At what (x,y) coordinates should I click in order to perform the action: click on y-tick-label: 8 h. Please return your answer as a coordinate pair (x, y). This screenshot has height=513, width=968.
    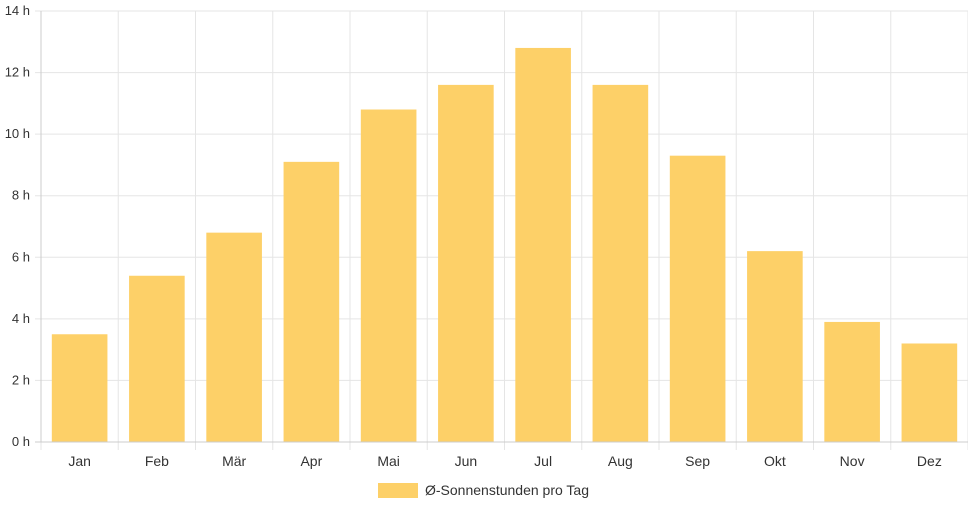
    Looking at the image, I should click on (21, 195).